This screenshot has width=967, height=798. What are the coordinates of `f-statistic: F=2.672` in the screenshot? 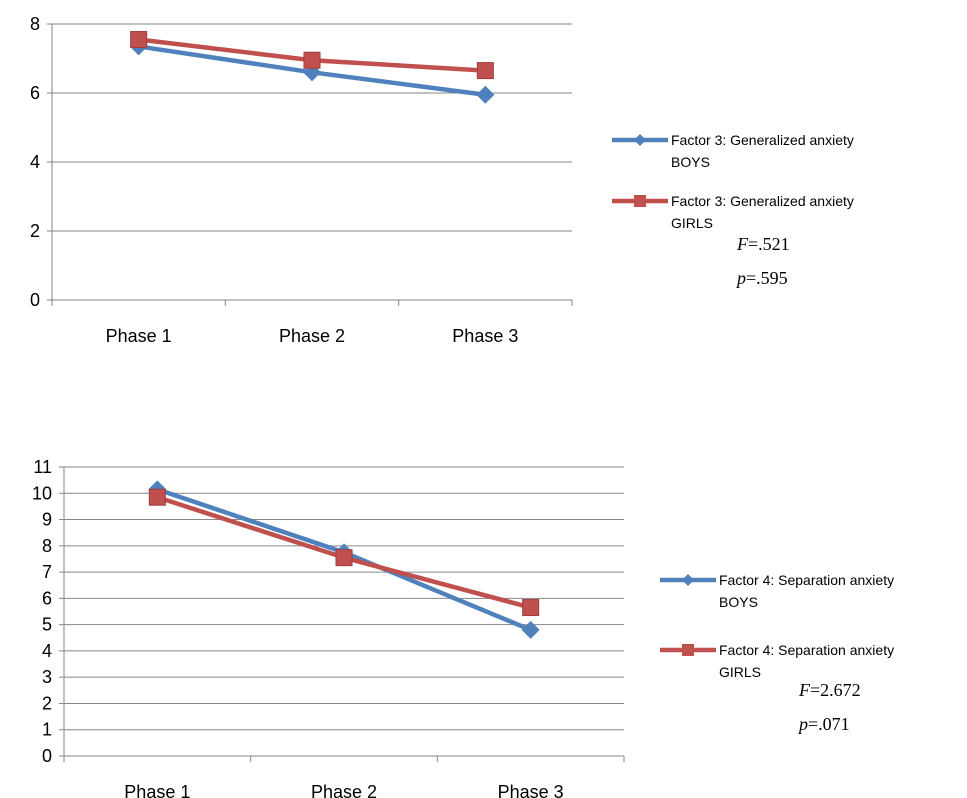 It's located at (829, 690).